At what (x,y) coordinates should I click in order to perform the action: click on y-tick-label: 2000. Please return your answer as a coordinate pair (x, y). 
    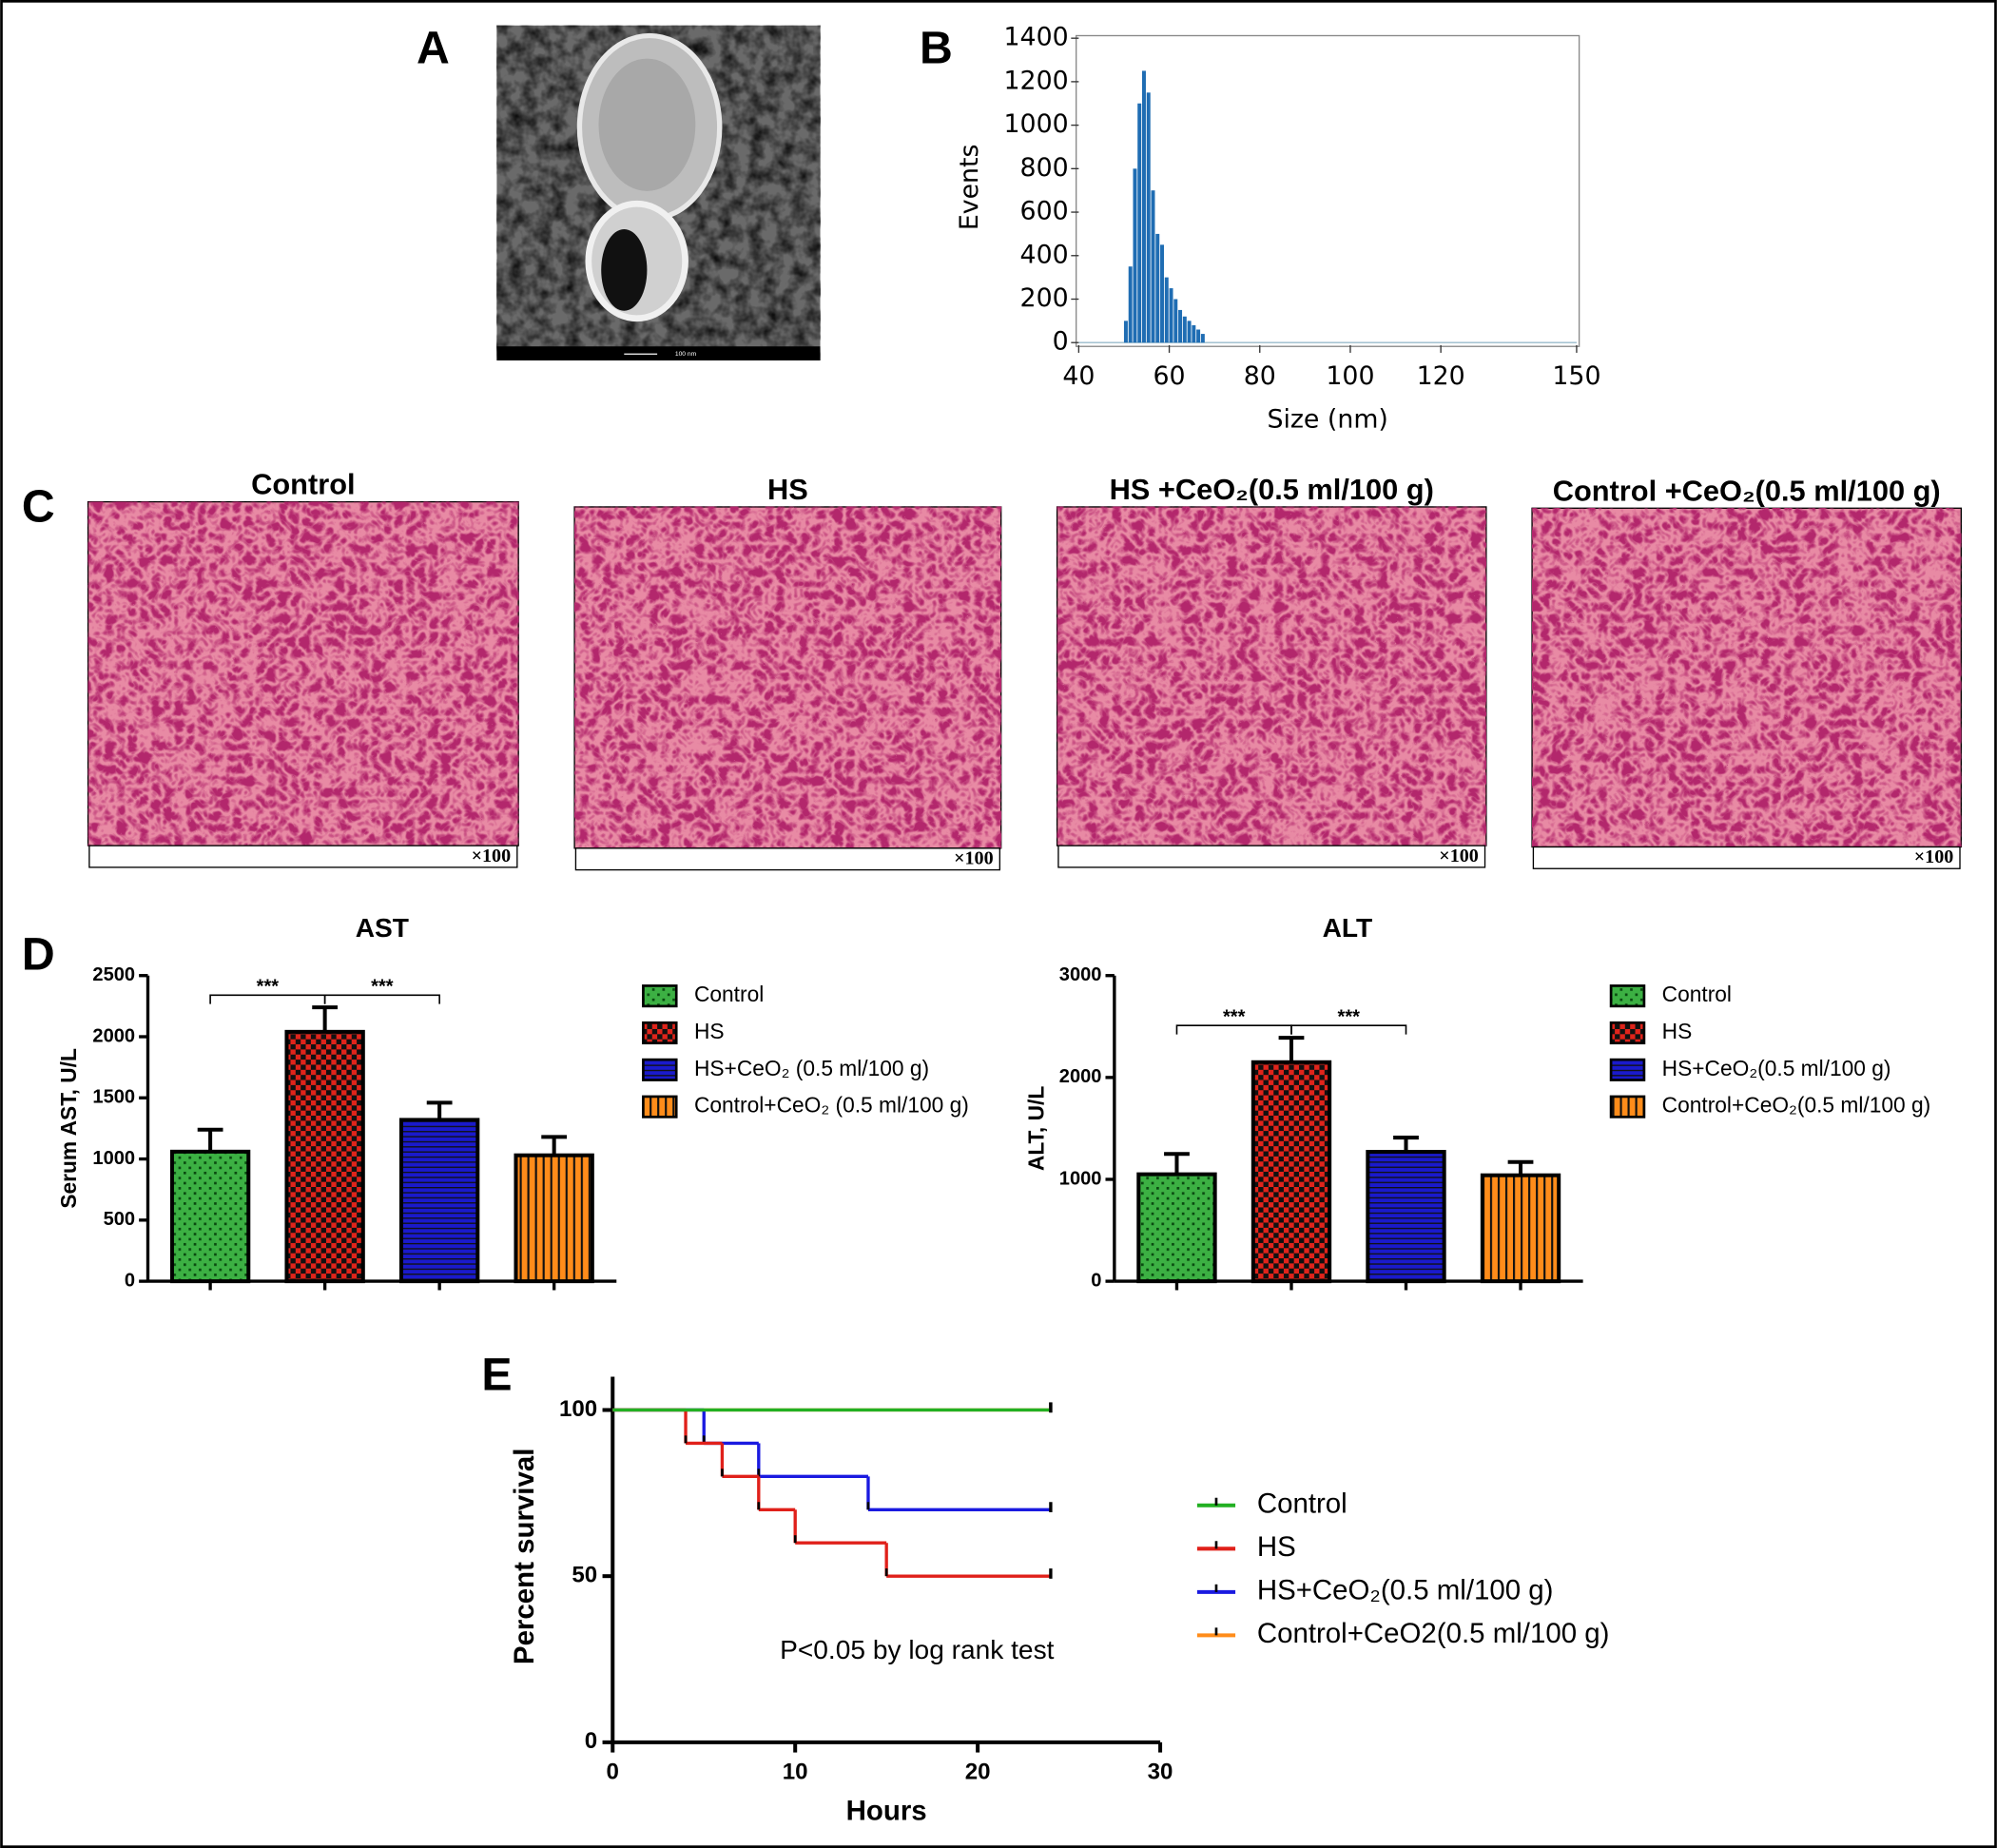
    Looking at the image, I should click on (114, 1035).